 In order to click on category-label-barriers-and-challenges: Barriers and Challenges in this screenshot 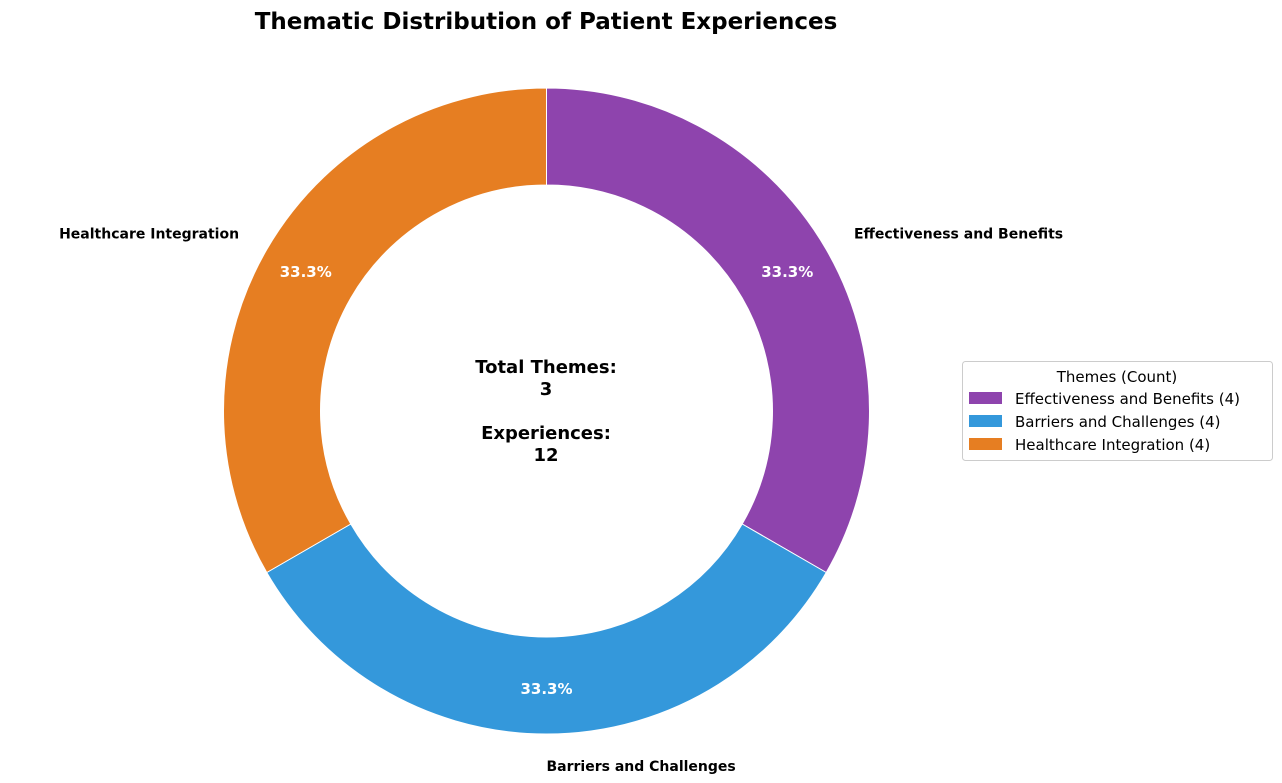, I will do `click(641, 767)`.